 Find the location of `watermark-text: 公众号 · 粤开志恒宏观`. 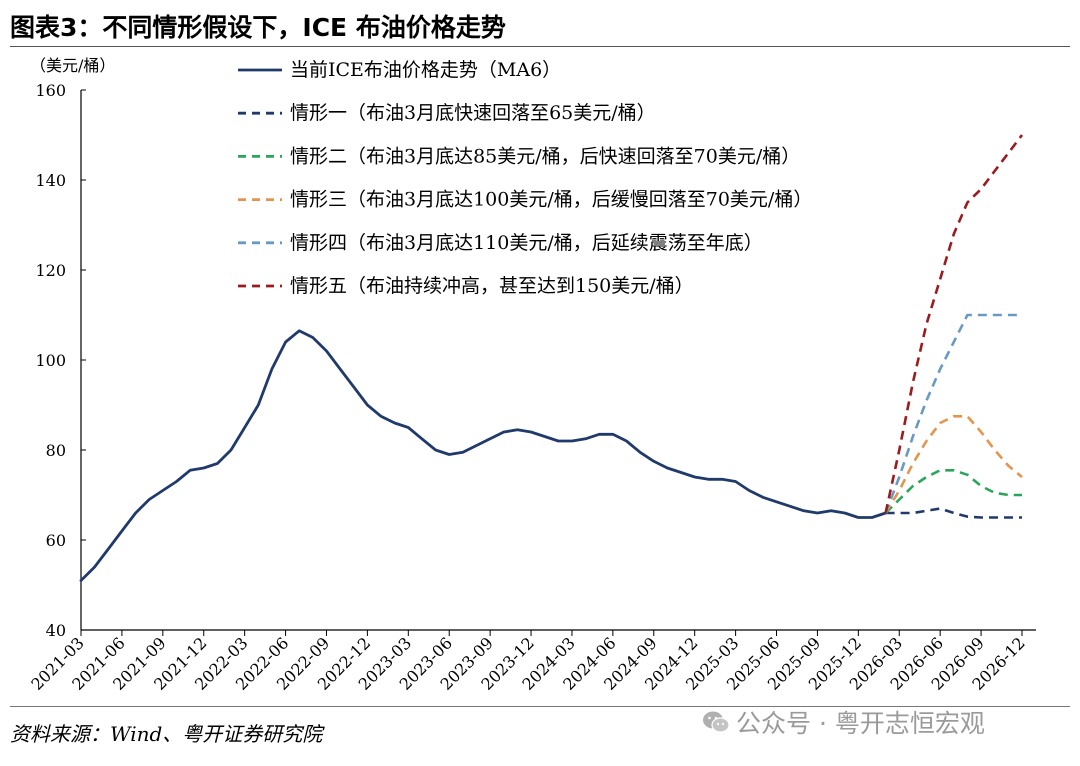

watermark-text: 公众号 · 粤开志恒宏观 is located at coordinates (860, 723).